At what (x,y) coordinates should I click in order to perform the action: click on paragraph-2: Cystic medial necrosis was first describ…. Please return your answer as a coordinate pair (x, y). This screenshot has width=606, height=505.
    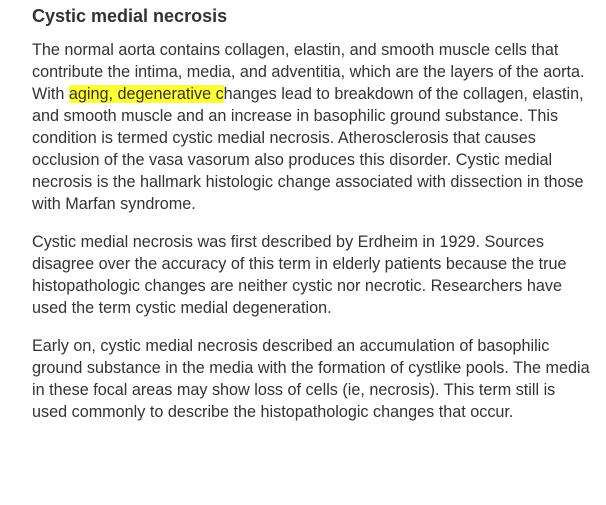
    Looking at the image, I should click on (299, 275).